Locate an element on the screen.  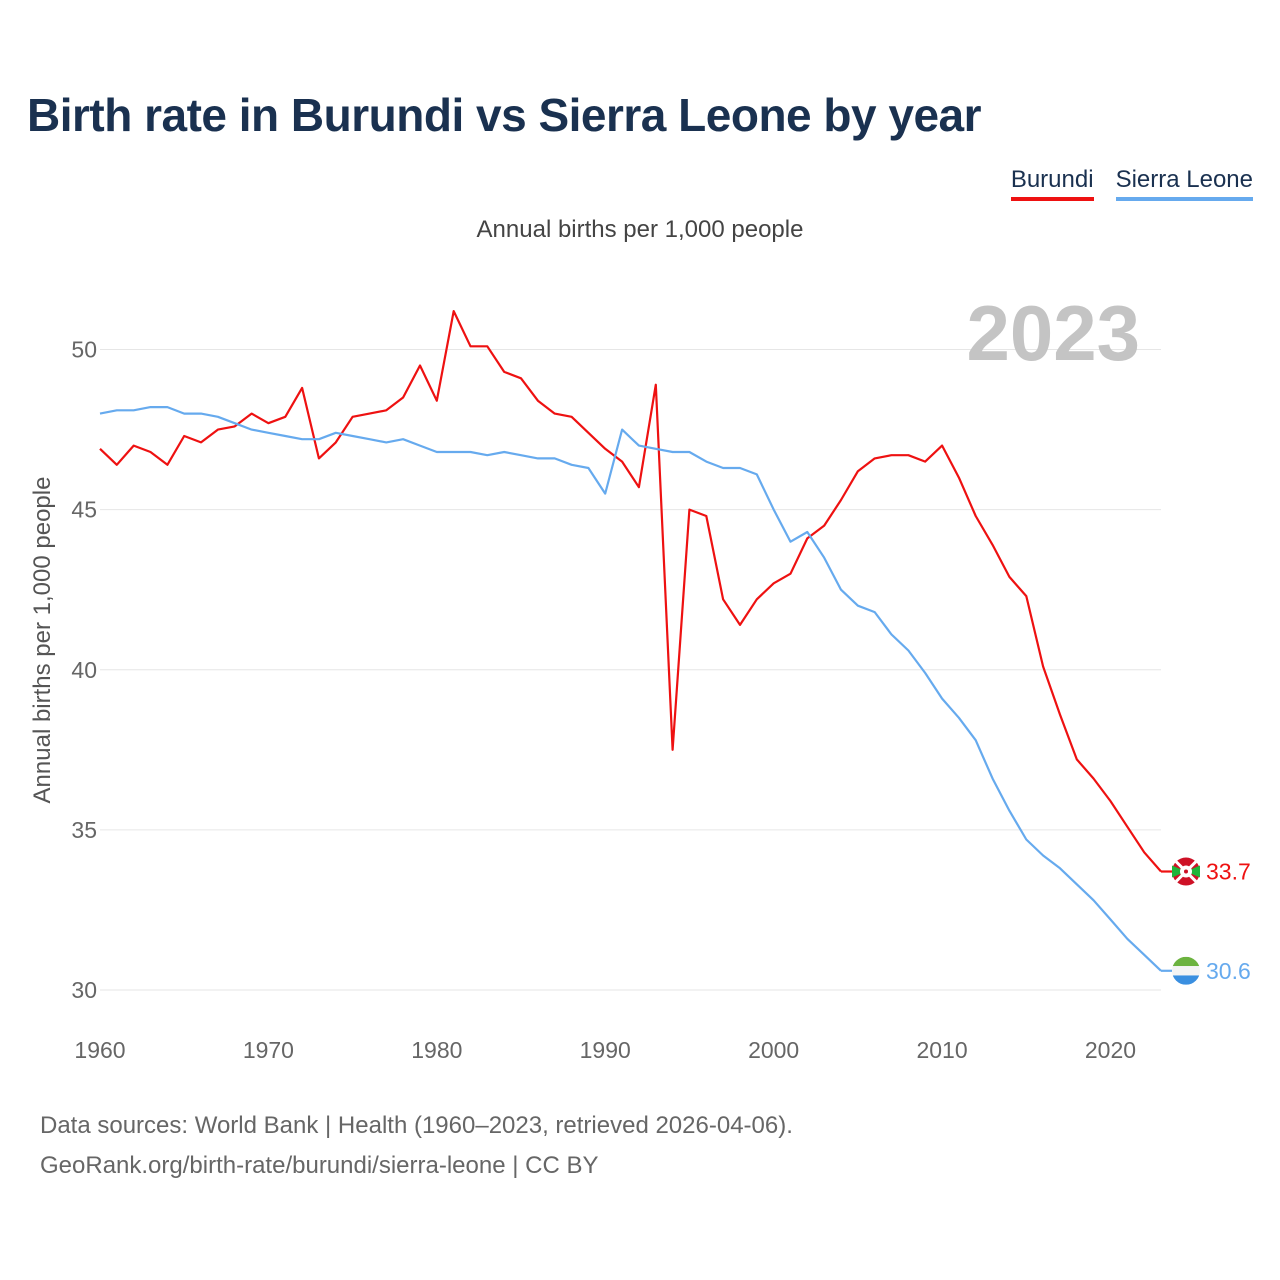
sierra-leone-flag-icon is located at coordinates (1186, 970).